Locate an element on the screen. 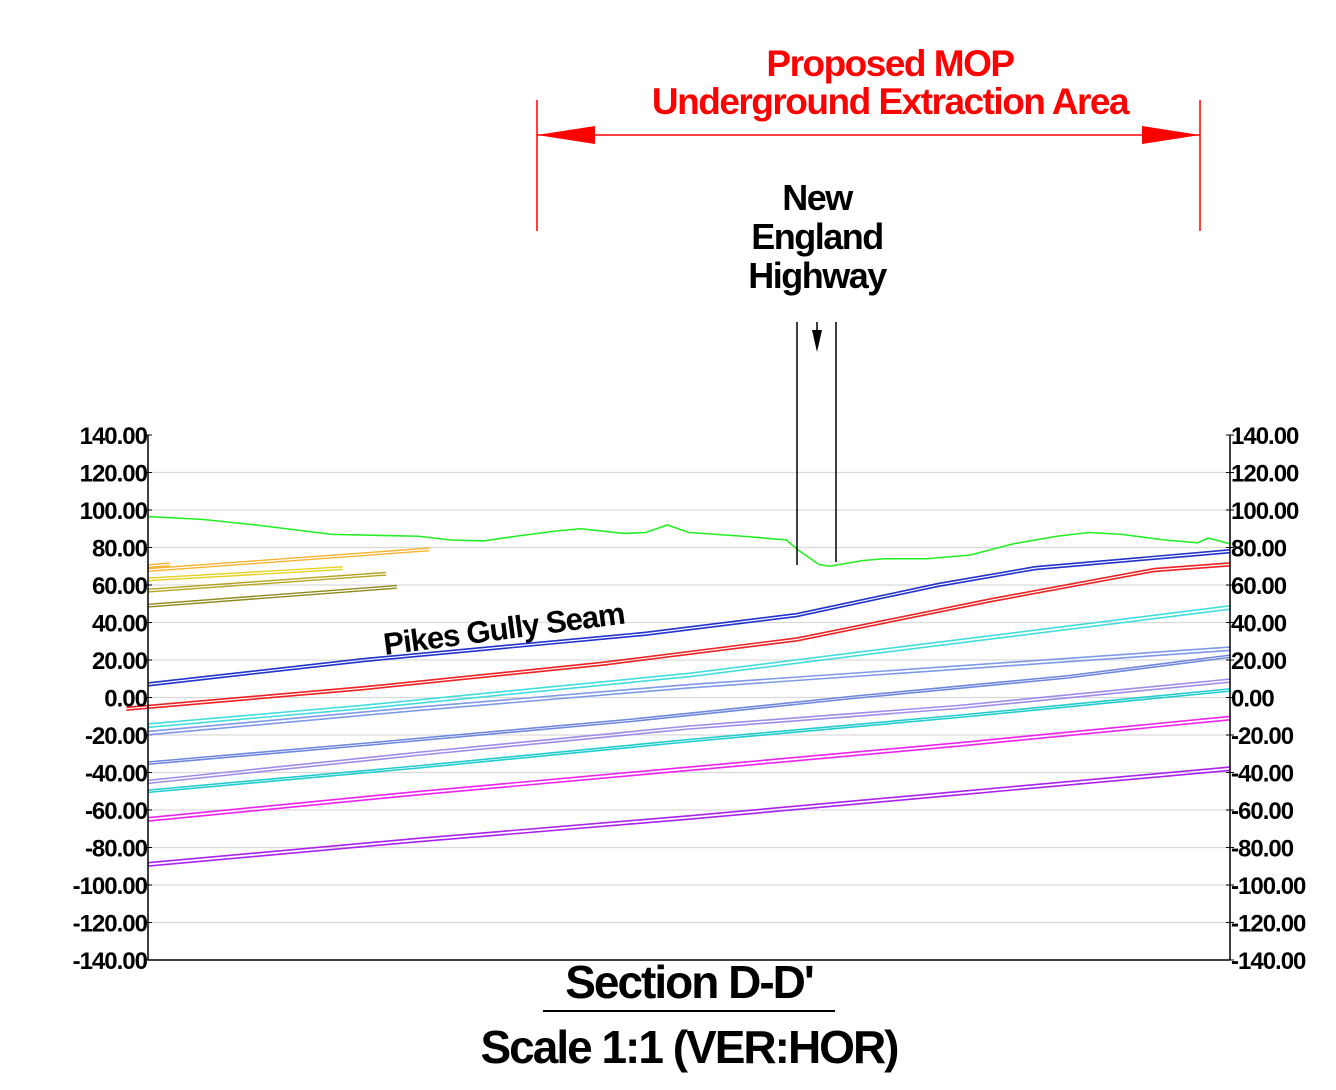  right-tick-label: 140.00 is located at coordinates (1265, 436).